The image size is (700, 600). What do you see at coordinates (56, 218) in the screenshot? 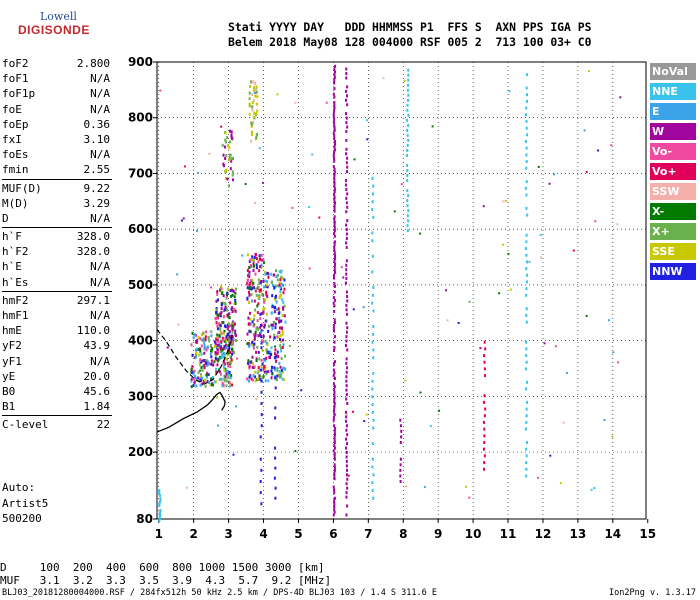
I see `param-row: D N/A` at bounding box center [56, 218].